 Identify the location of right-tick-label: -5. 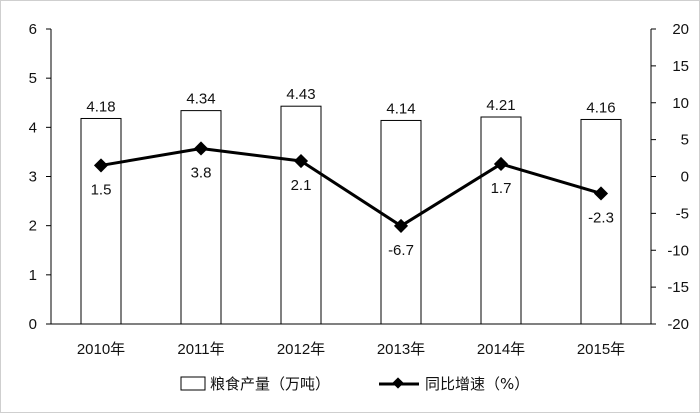
(682, 213).